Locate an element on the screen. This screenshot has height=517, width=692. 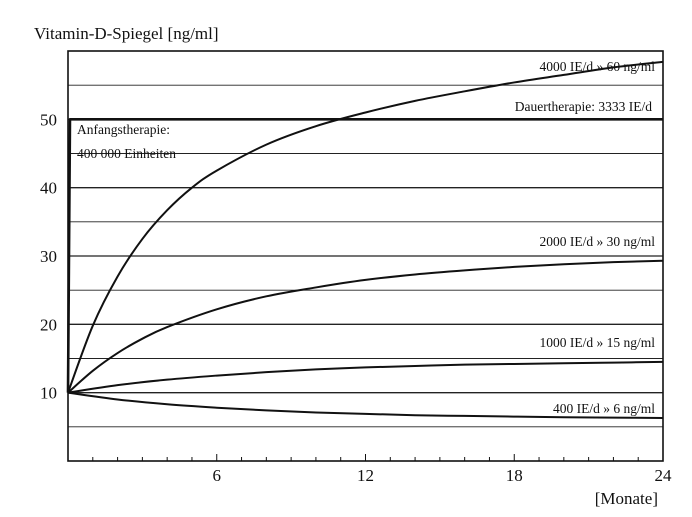
x-axis-label: [Monate] is located at coordinates (626, 498).